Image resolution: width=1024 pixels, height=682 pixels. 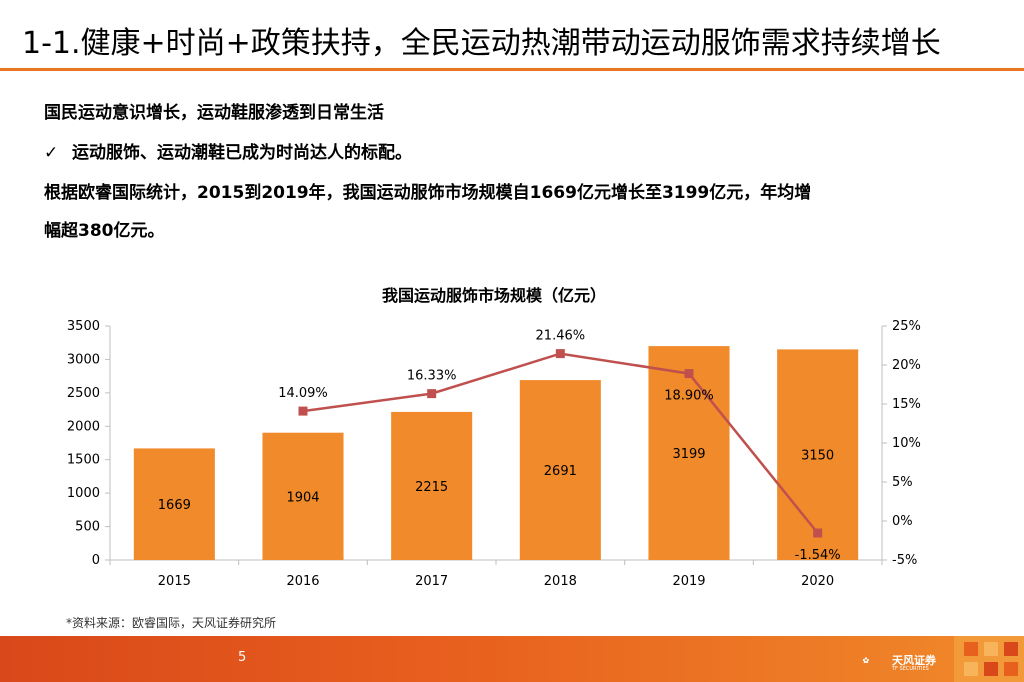 I want to click on body-line-2: ✓ 运动服饰、运动潮鞋已成为时尚达人的标配。, so click(x=228, y=150).